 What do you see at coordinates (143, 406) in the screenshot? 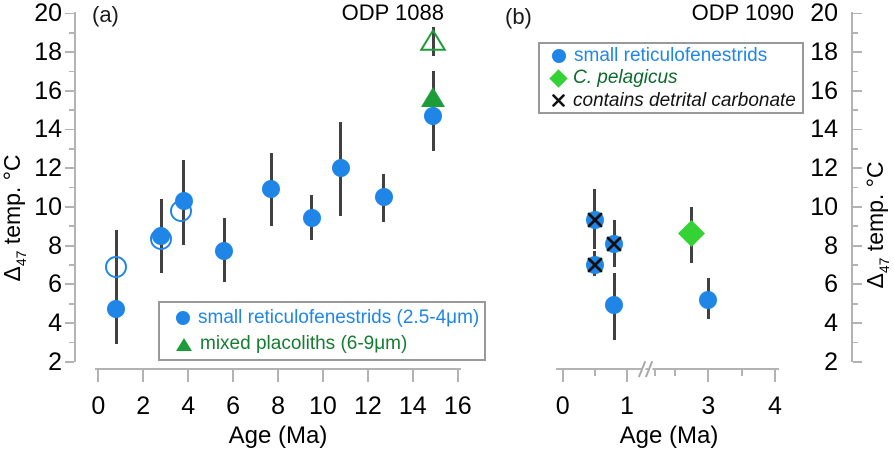
I see `x-tick-label: 2` at bounding box center [143, 406].